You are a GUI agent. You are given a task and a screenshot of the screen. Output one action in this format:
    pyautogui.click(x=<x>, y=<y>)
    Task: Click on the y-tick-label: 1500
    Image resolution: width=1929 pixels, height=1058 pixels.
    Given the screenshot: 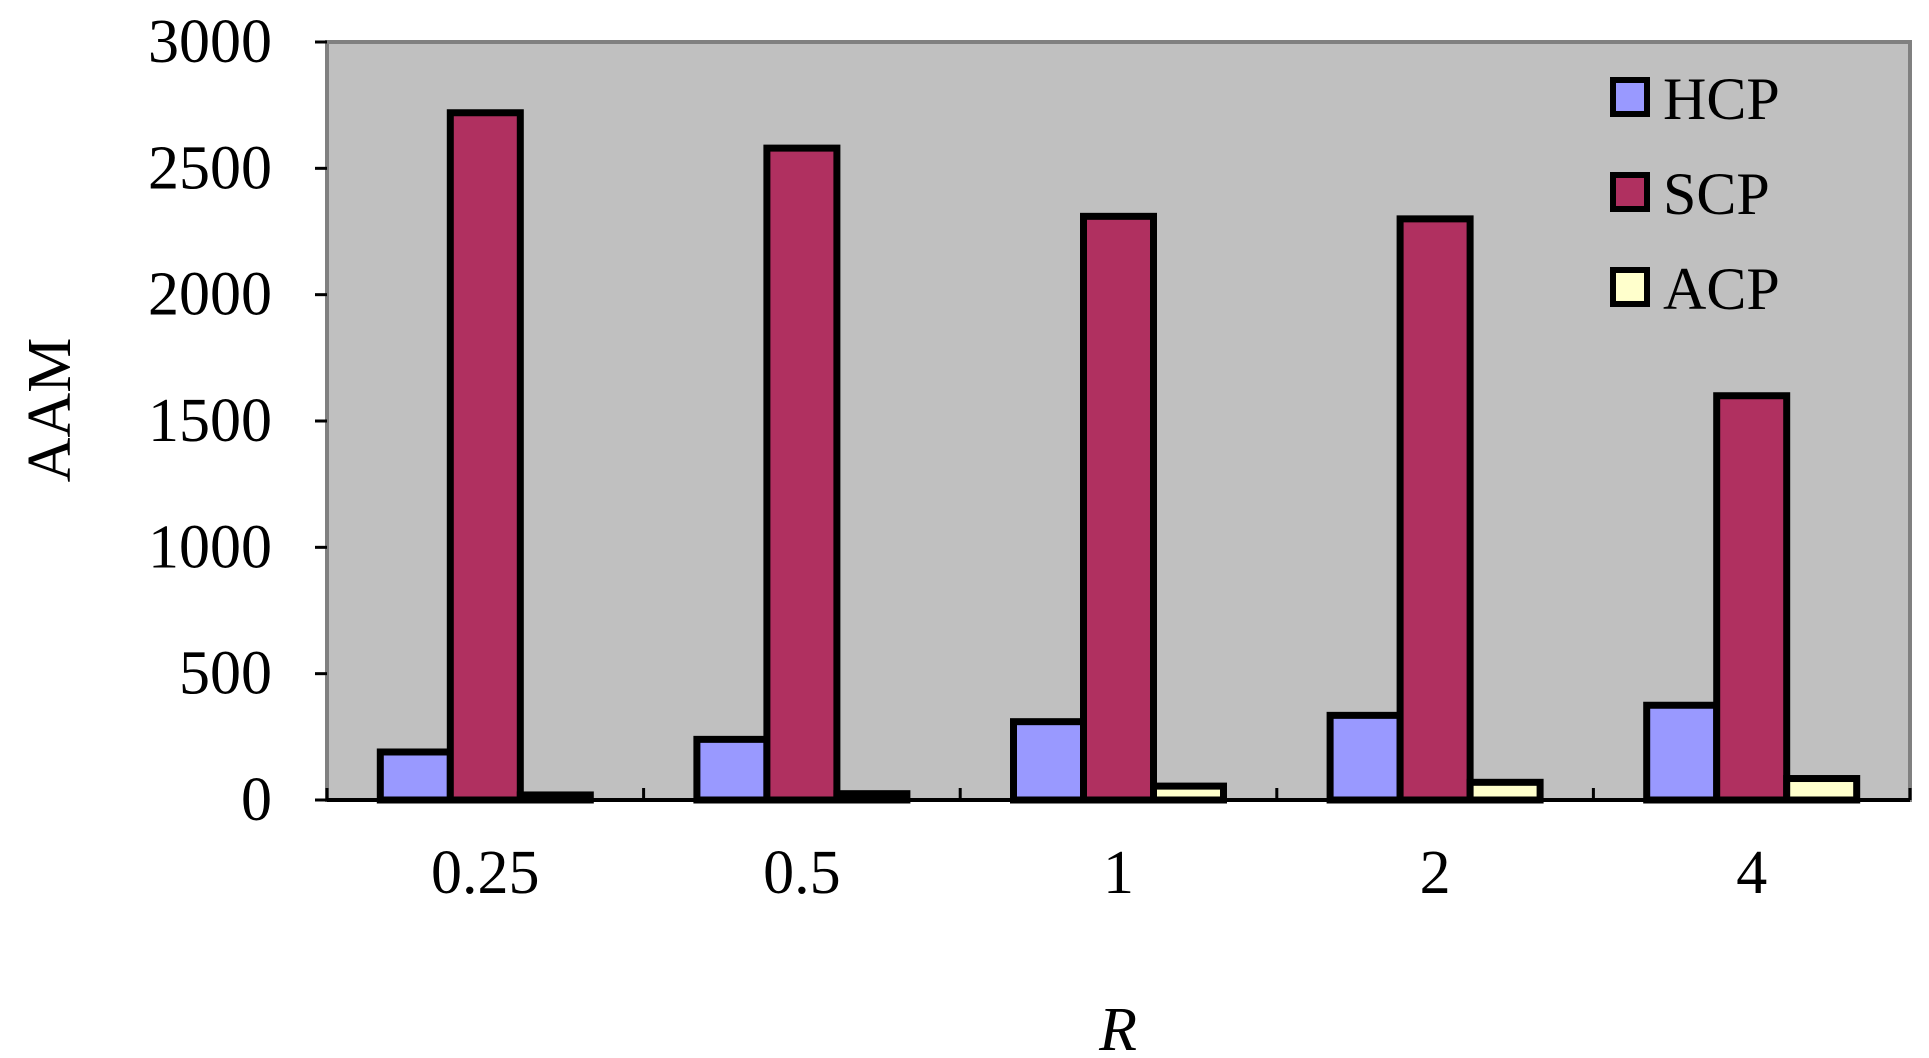 What is the action you would take?
    pyautogui.click(x=210, y=421)
    